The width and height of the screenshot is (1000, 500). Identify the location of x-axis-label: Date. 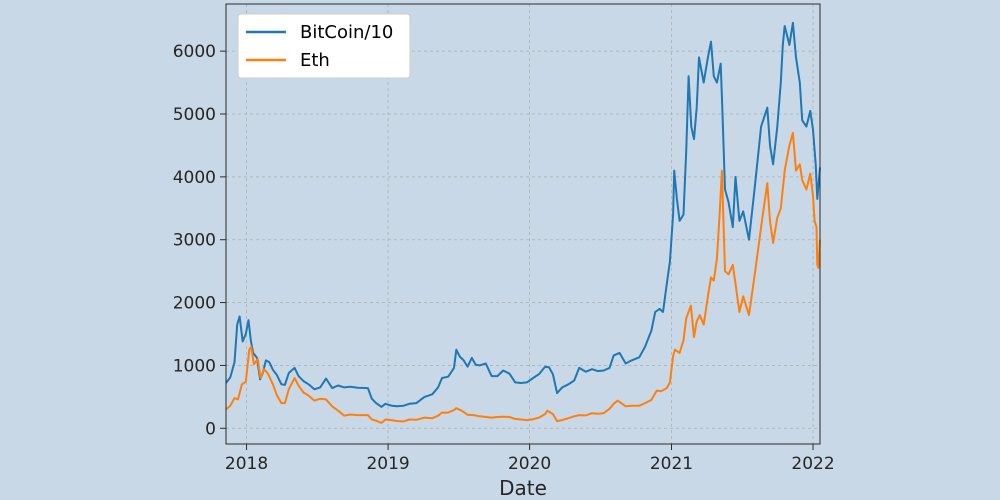
(523, 488).